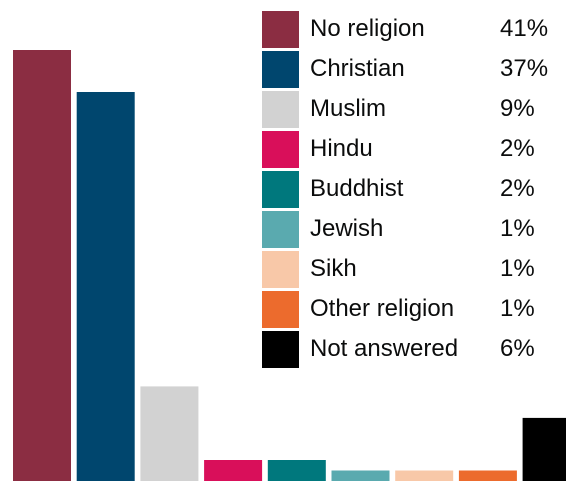  I want to click on legend-value: 37%, so click(524, 68).